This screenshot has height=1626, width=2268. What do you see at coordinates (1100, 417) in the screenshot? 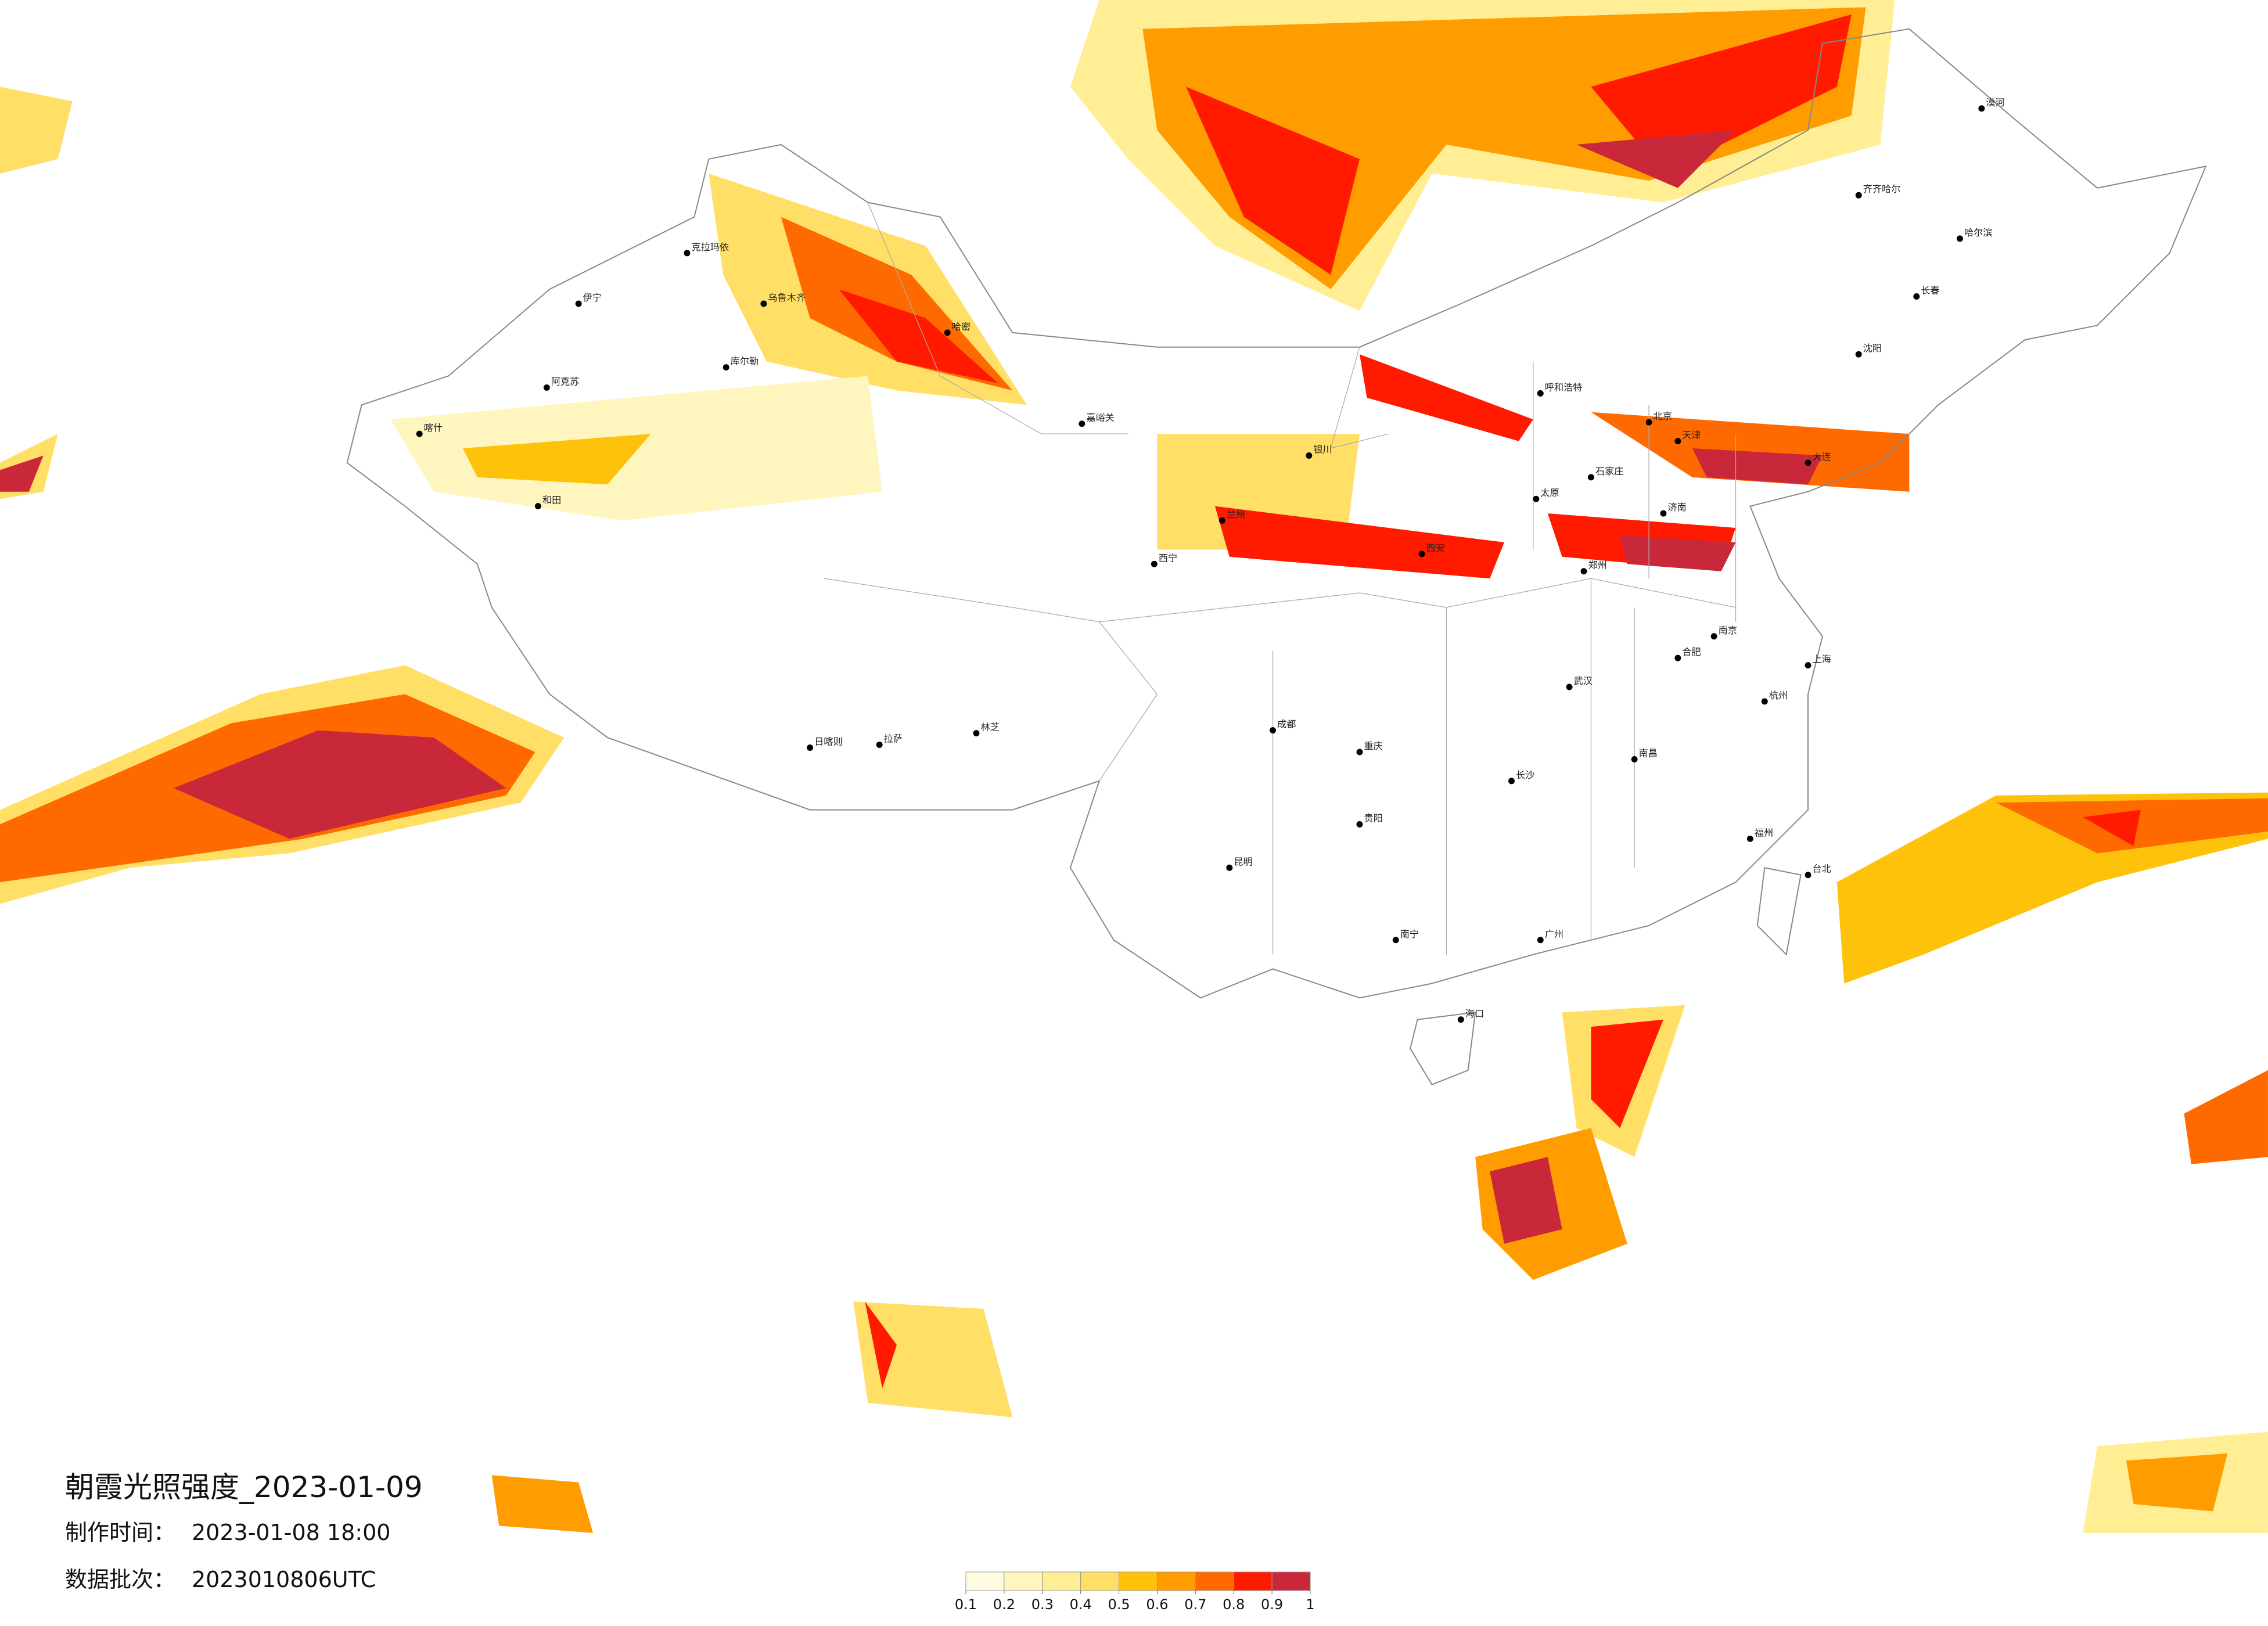
I see `city-label: 嘉峪关` at bounding box center [1100, 417].